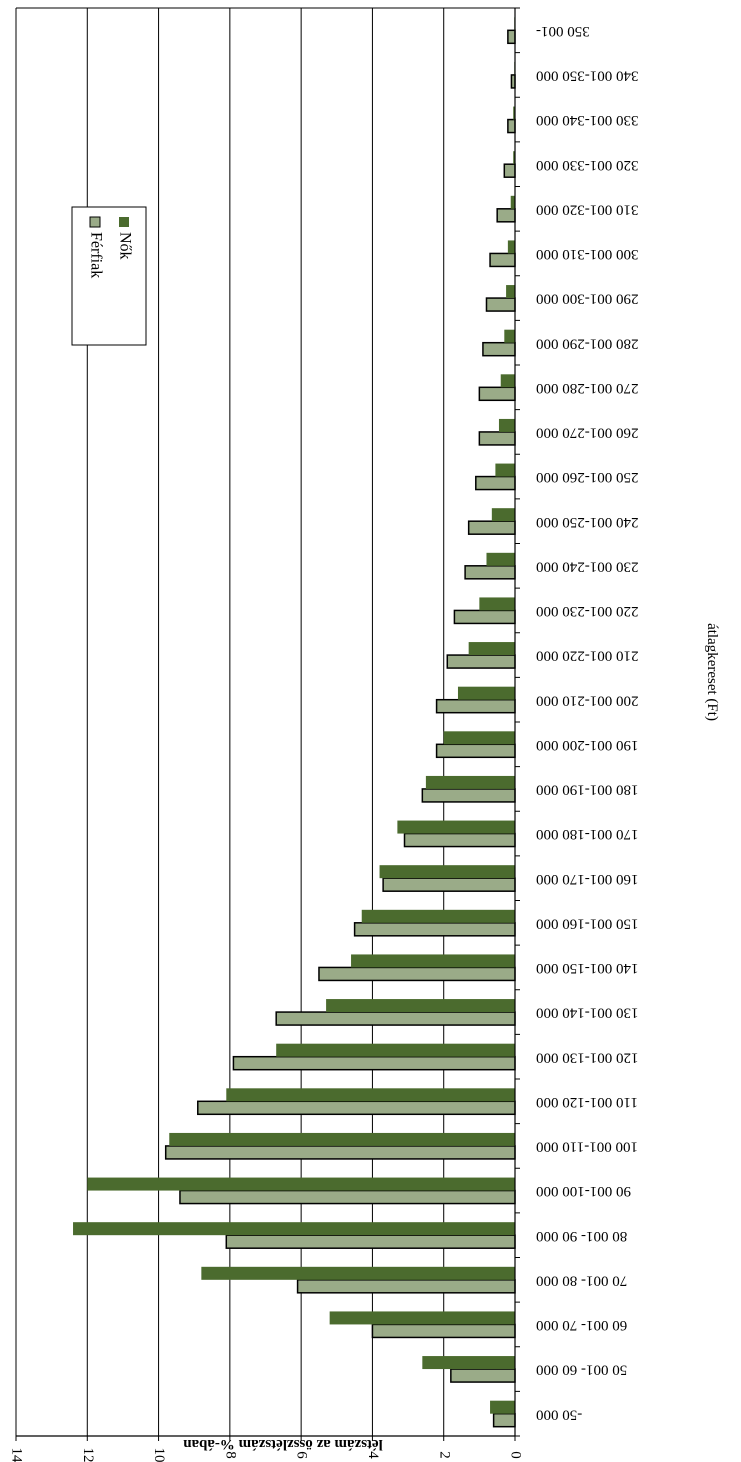  Describe the element at coordinates (587, 165) in the screenshot. I see `category-label-28: 320 001-330 000` at that location.